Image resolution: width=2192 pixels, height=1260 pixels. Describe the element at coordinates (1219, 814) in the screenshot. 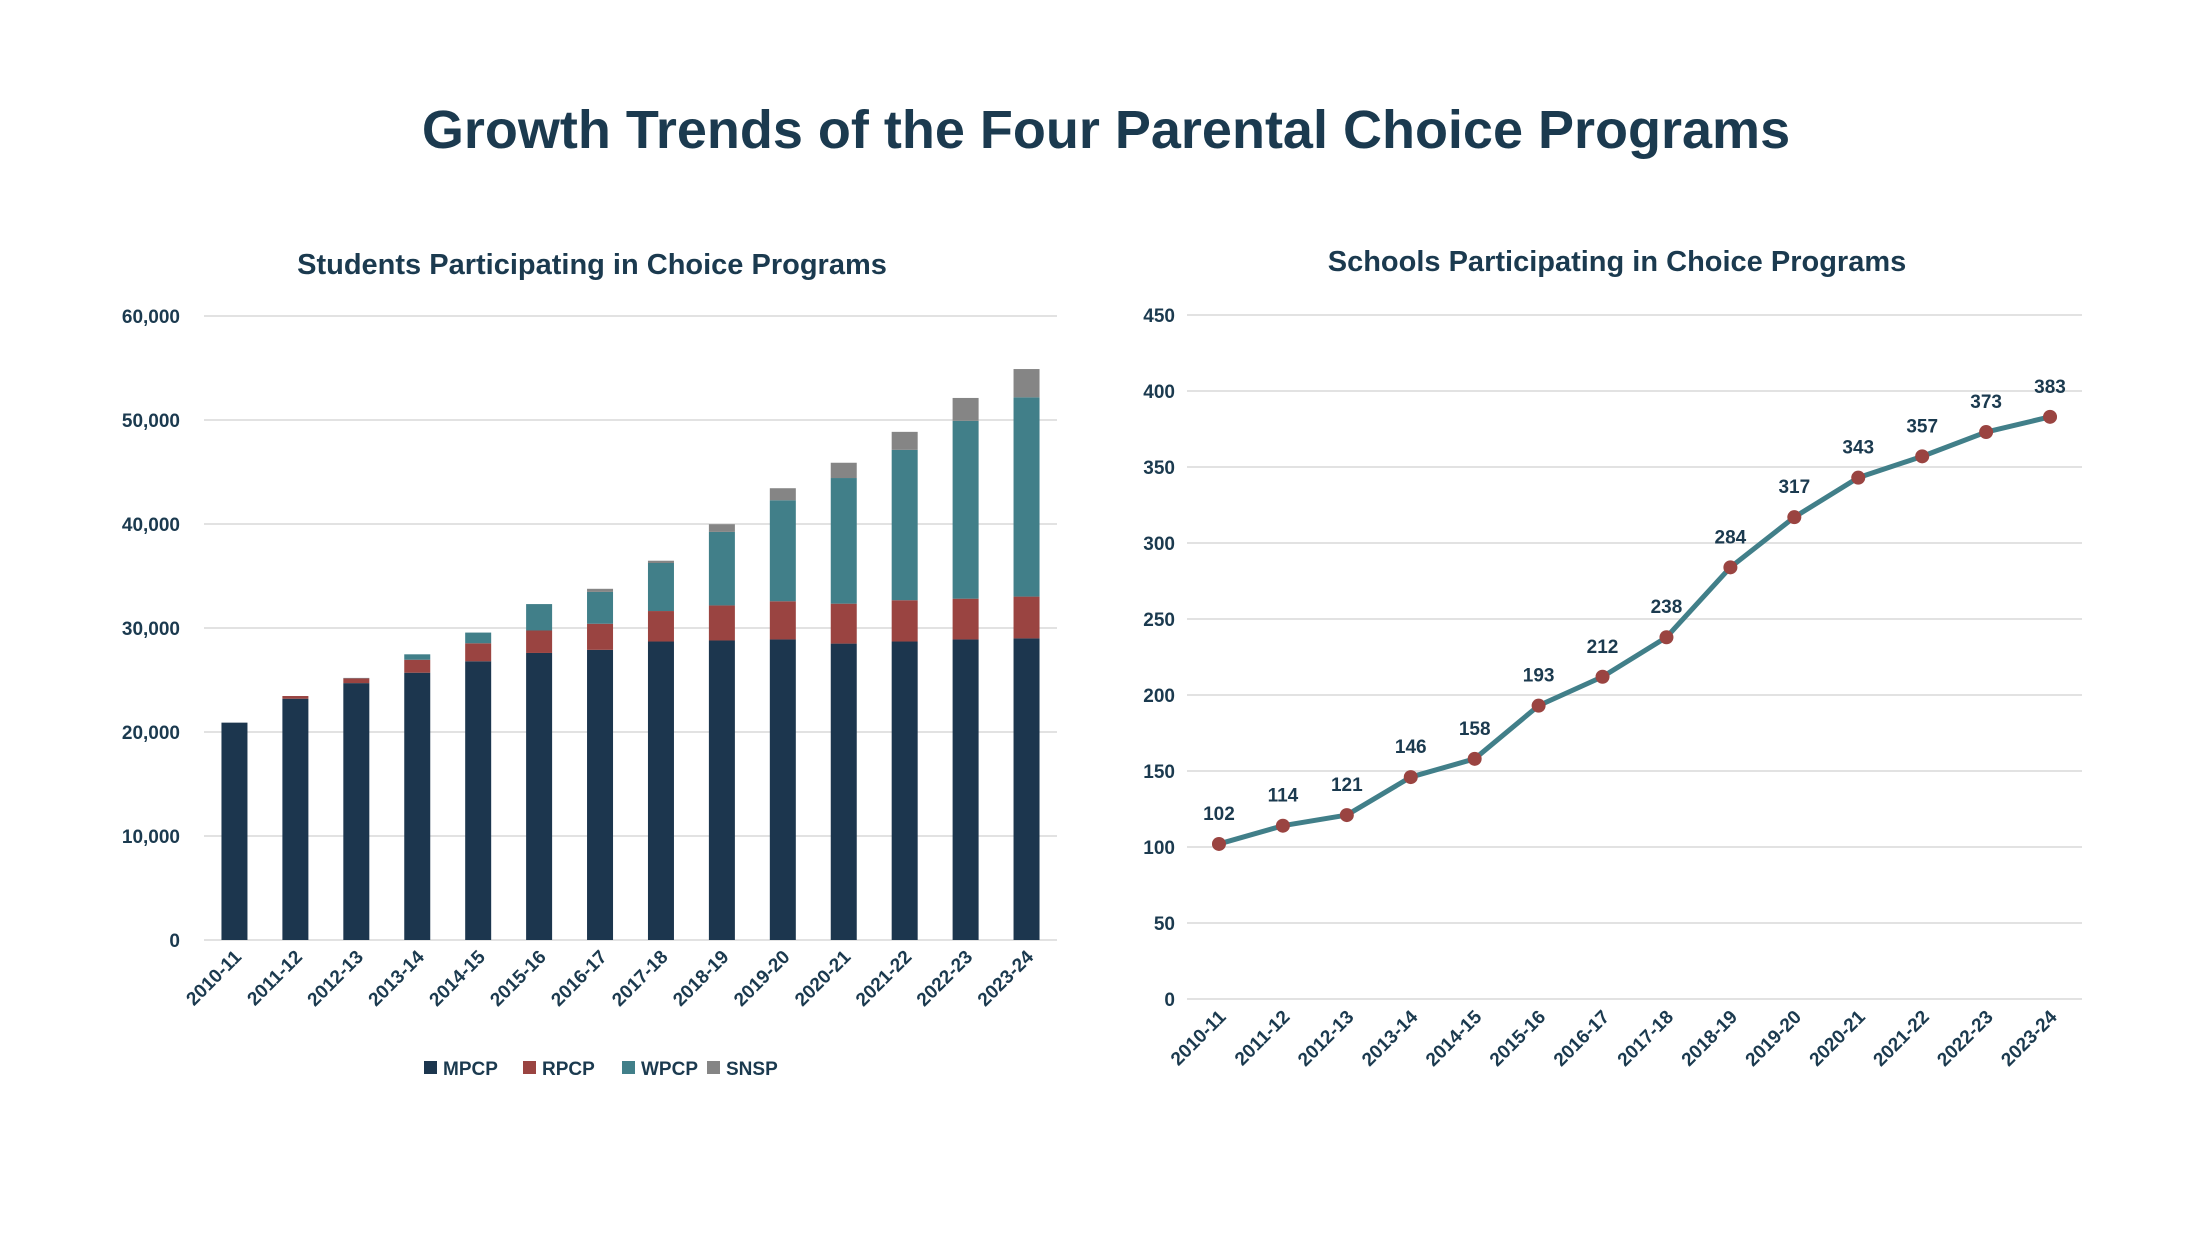

I see `data-label: 102` at that location.